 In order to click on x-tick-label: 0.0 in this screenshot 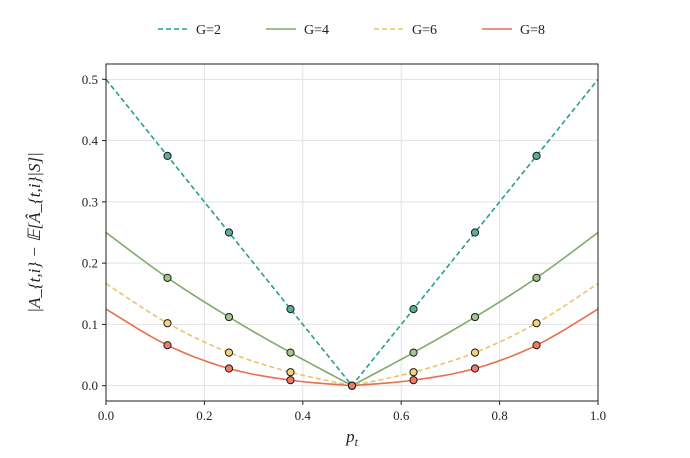, I will do `click(106, 415)`.